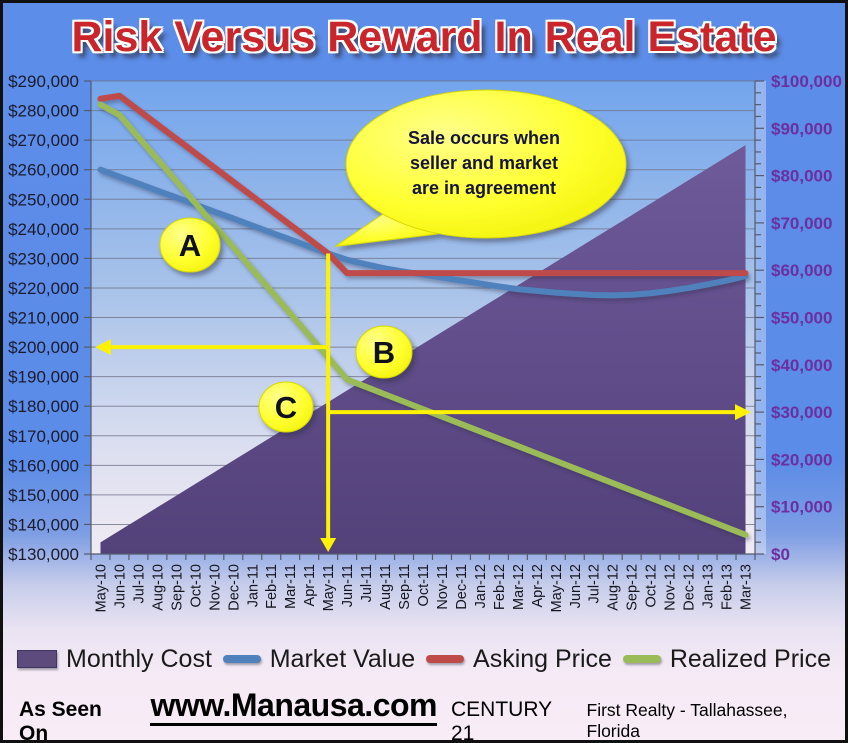 The height and width of the screenshot is (743, 848). I want to click on legend-item-realized-price: Realized Price, so click(726, 659).